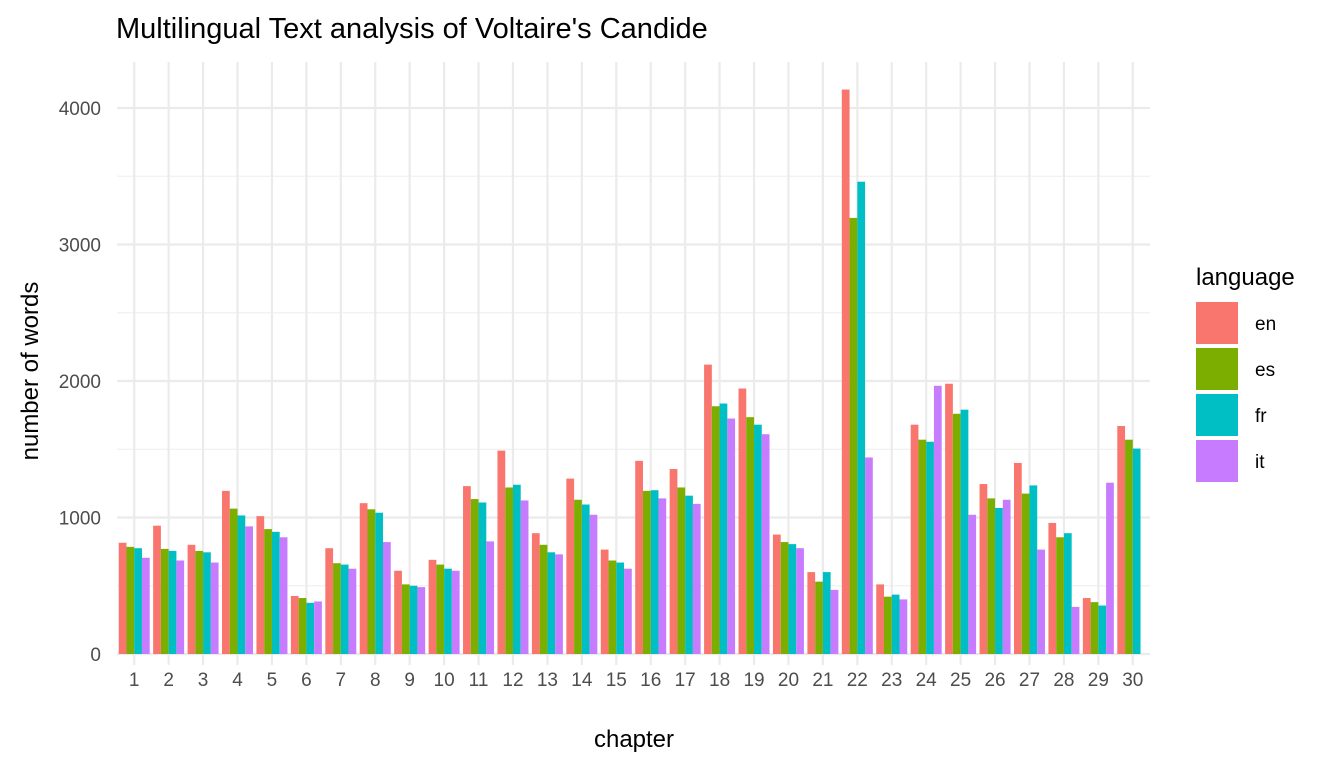 The height and width of the screenshot is (768, 1344). Describe the element at coordinates (1260, 462) in the screenshot. I see `legend-label-it: it` at that location.